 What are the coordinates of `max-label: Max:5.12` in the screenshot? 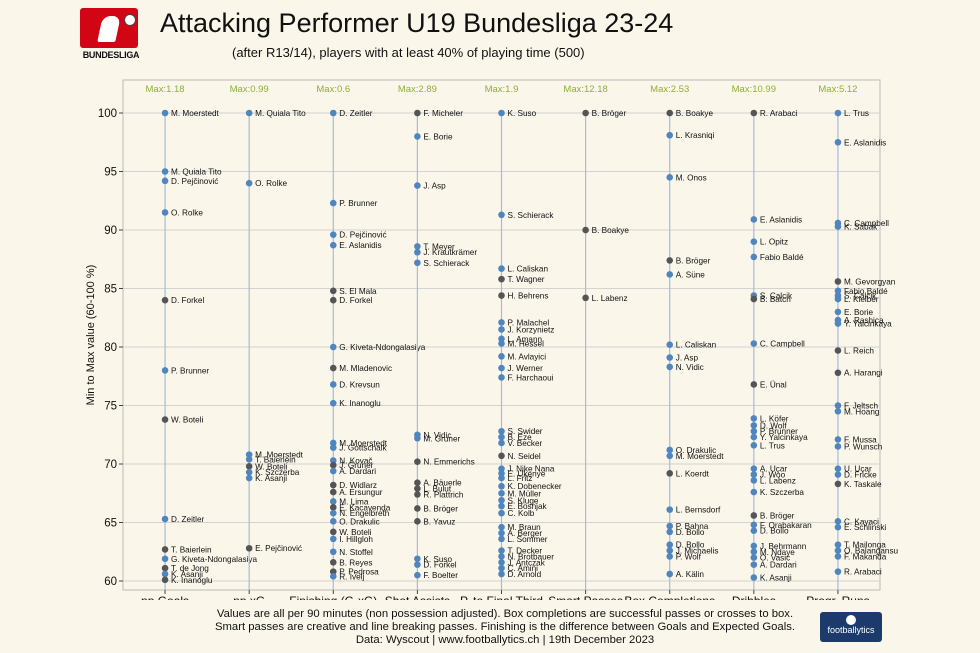 It's located at (837, 89).